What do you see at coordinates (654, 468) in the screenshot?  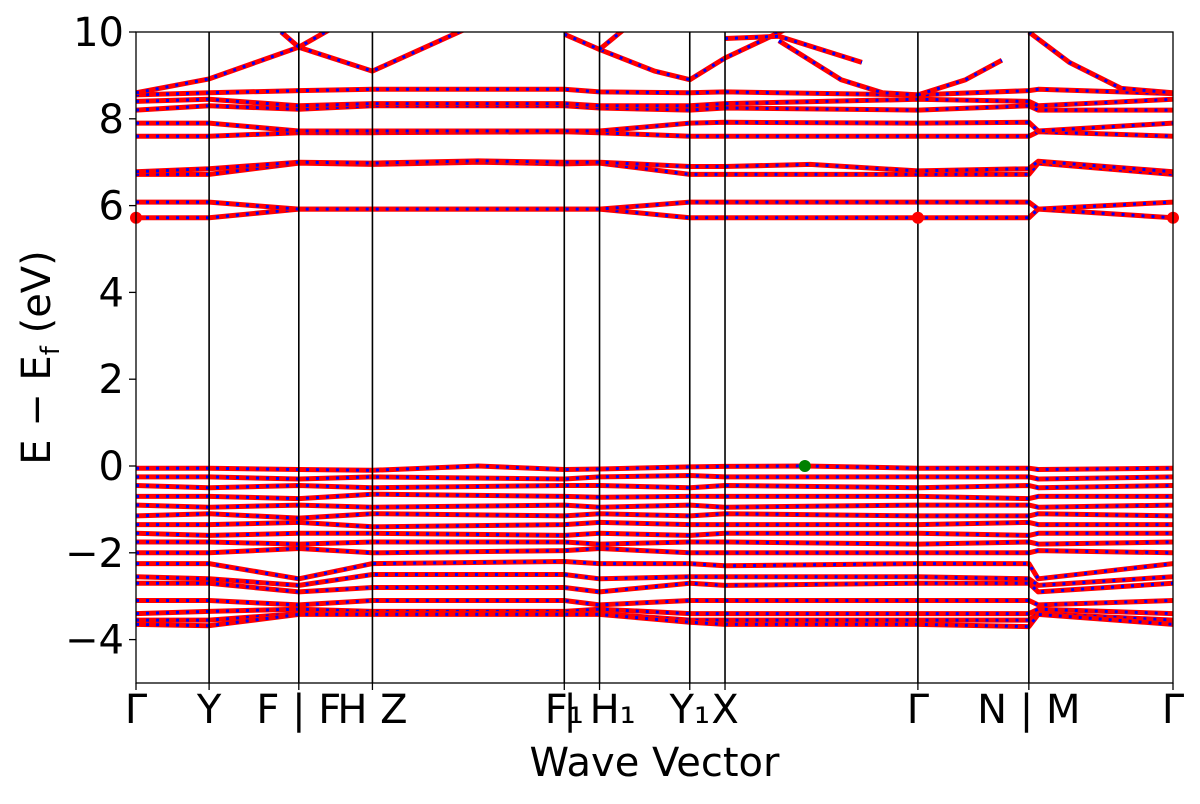 I see `valence-band-0-spin-up` at bounding box center [654, 468].